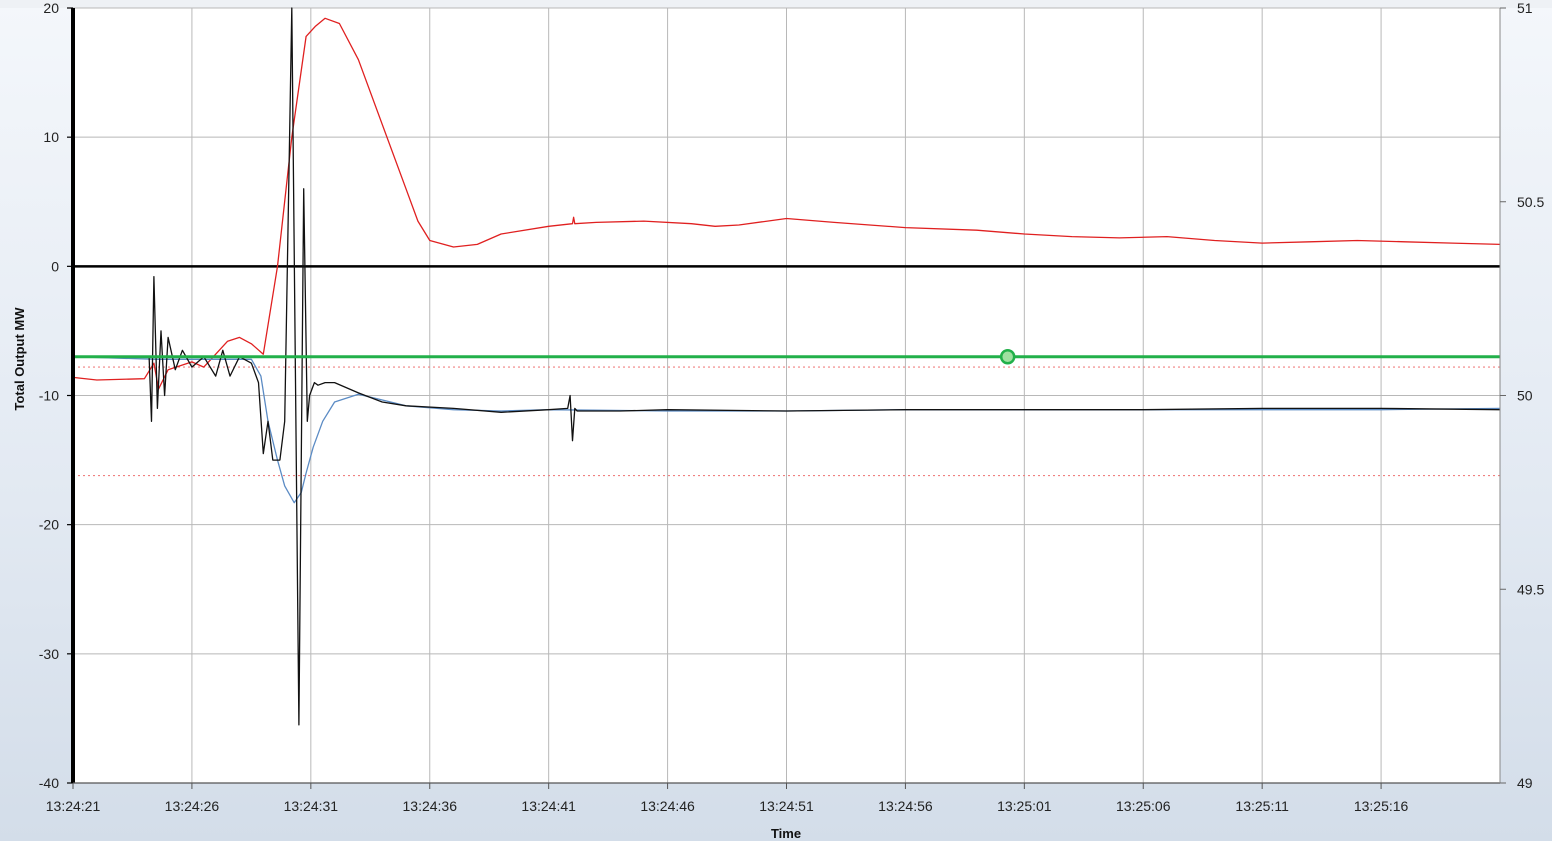 The height and width of the screenshot is (841, 1552). What do you see at coordinates (430, 806) in the screenshot?
I see `x-tick-label: 13:24:36` at bounding box center [430, 806].